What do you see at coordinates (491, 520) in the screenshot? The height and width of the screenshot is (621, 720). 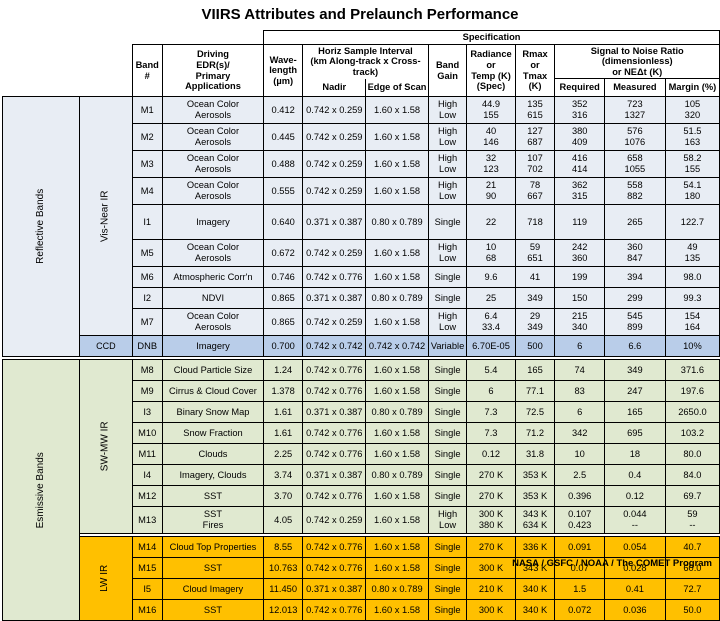 I see `radiance-cell: 300 K 380 K` at bounding box center [491, 520].